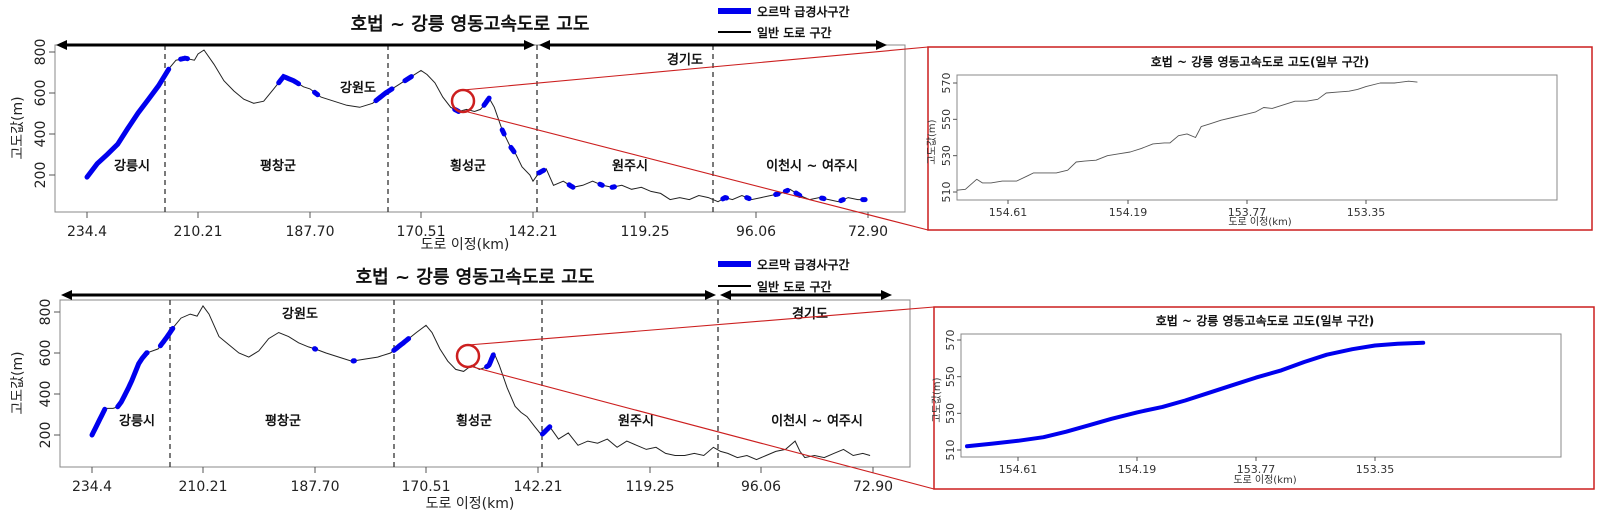 The height and width of the screenshot is (526, 1600). Describe the element at coordinates (950, 450) in the screenshot. I see `y-tick-label: 510` at that location.